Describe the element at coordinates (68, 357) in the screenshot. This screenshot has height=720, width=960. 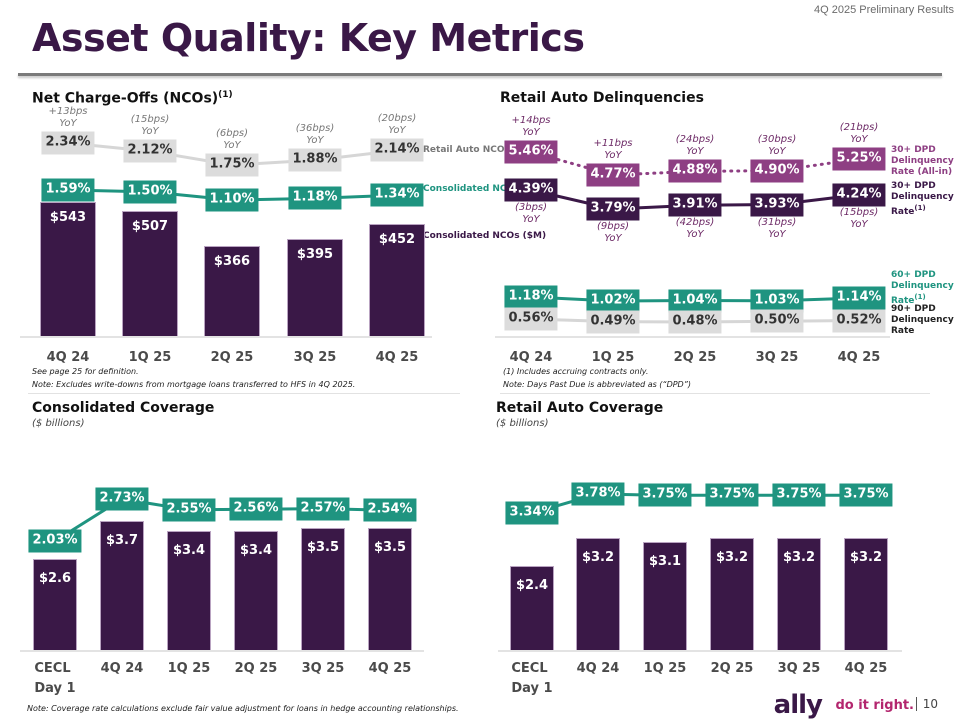
I see `nco-x-tick: 4Q 24` at that location.